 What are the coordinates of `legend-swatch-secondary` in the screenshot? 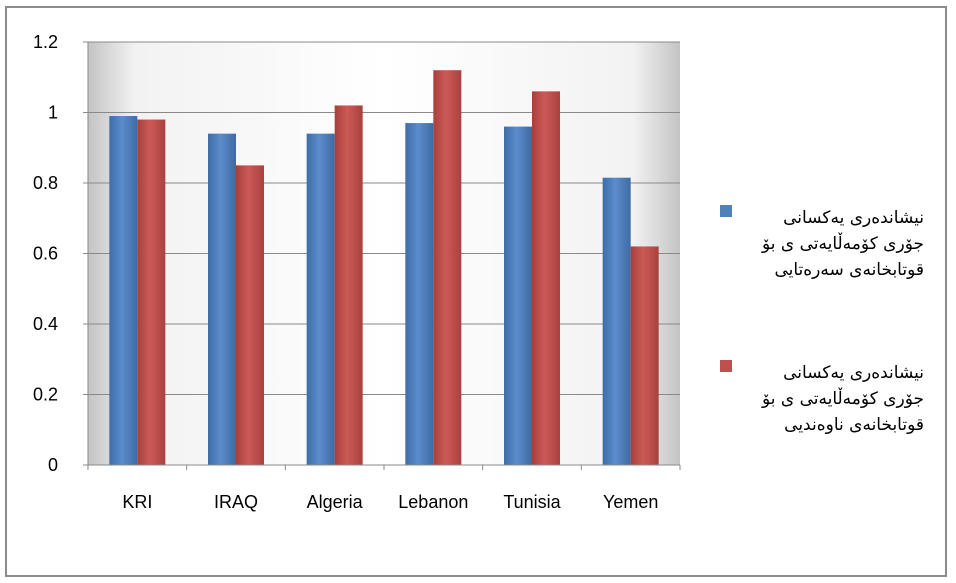 It's located at (726, 366).